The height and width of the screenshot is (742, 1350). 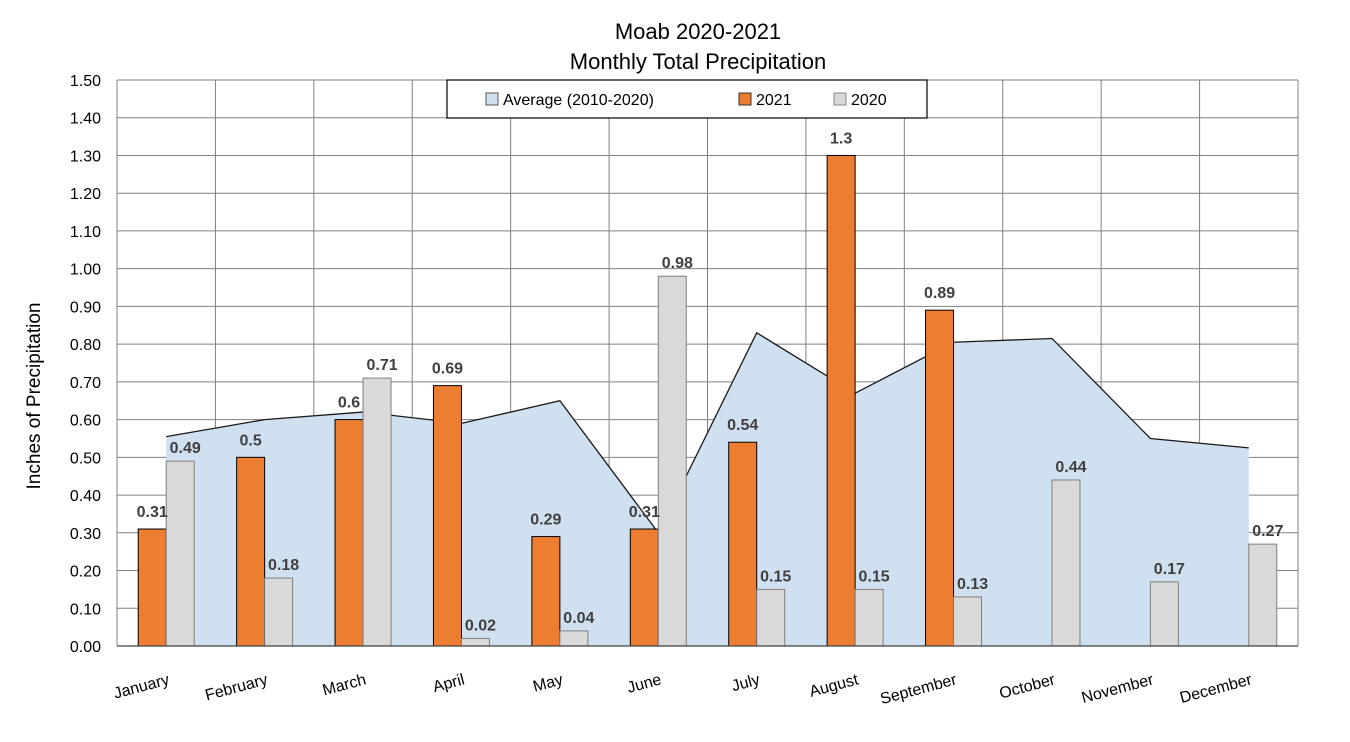 What do you see at coordinates (1118, 689) in the screenshot?
I see `x-tick-label: November` at bounding box center [1118, 689].